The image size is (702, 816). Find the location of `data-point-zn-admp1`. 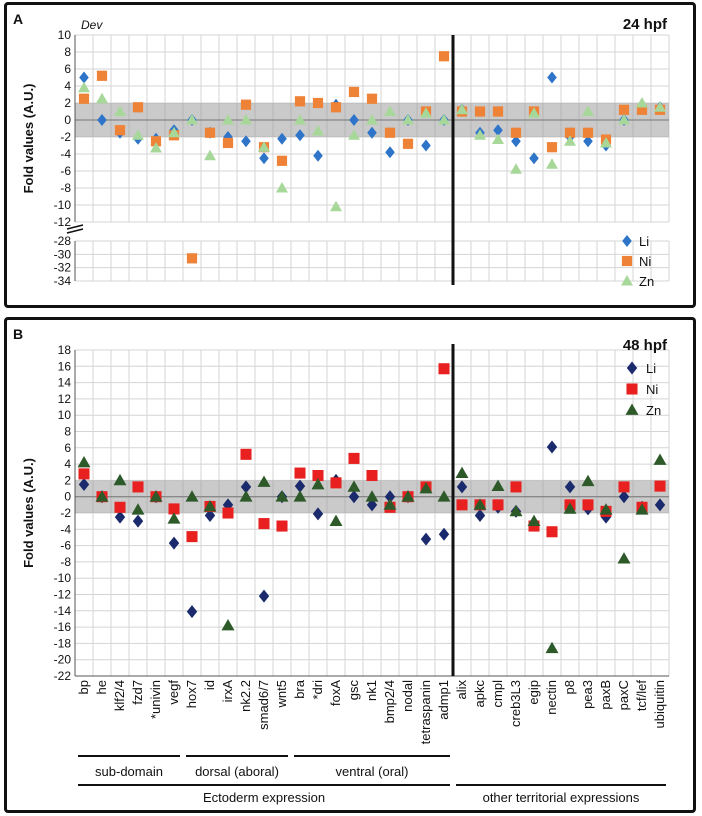

data-point-zn-admp1 is located at coordinates (444, 119).